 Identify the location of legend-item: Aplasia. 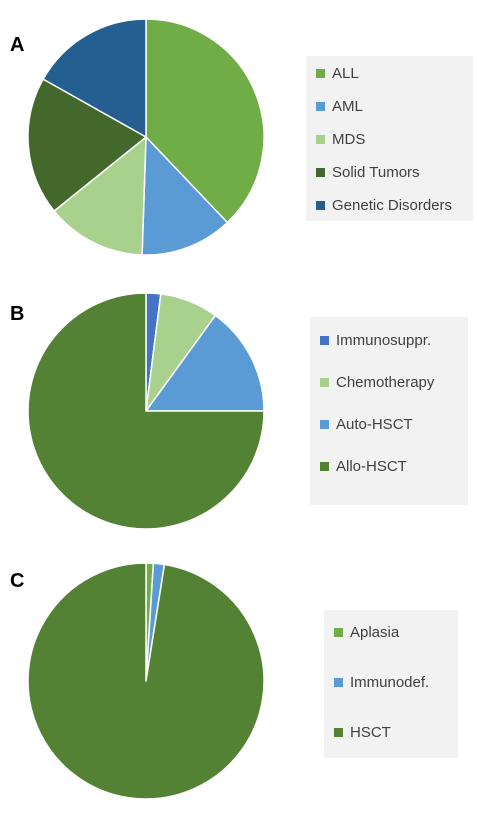
(366, 632).